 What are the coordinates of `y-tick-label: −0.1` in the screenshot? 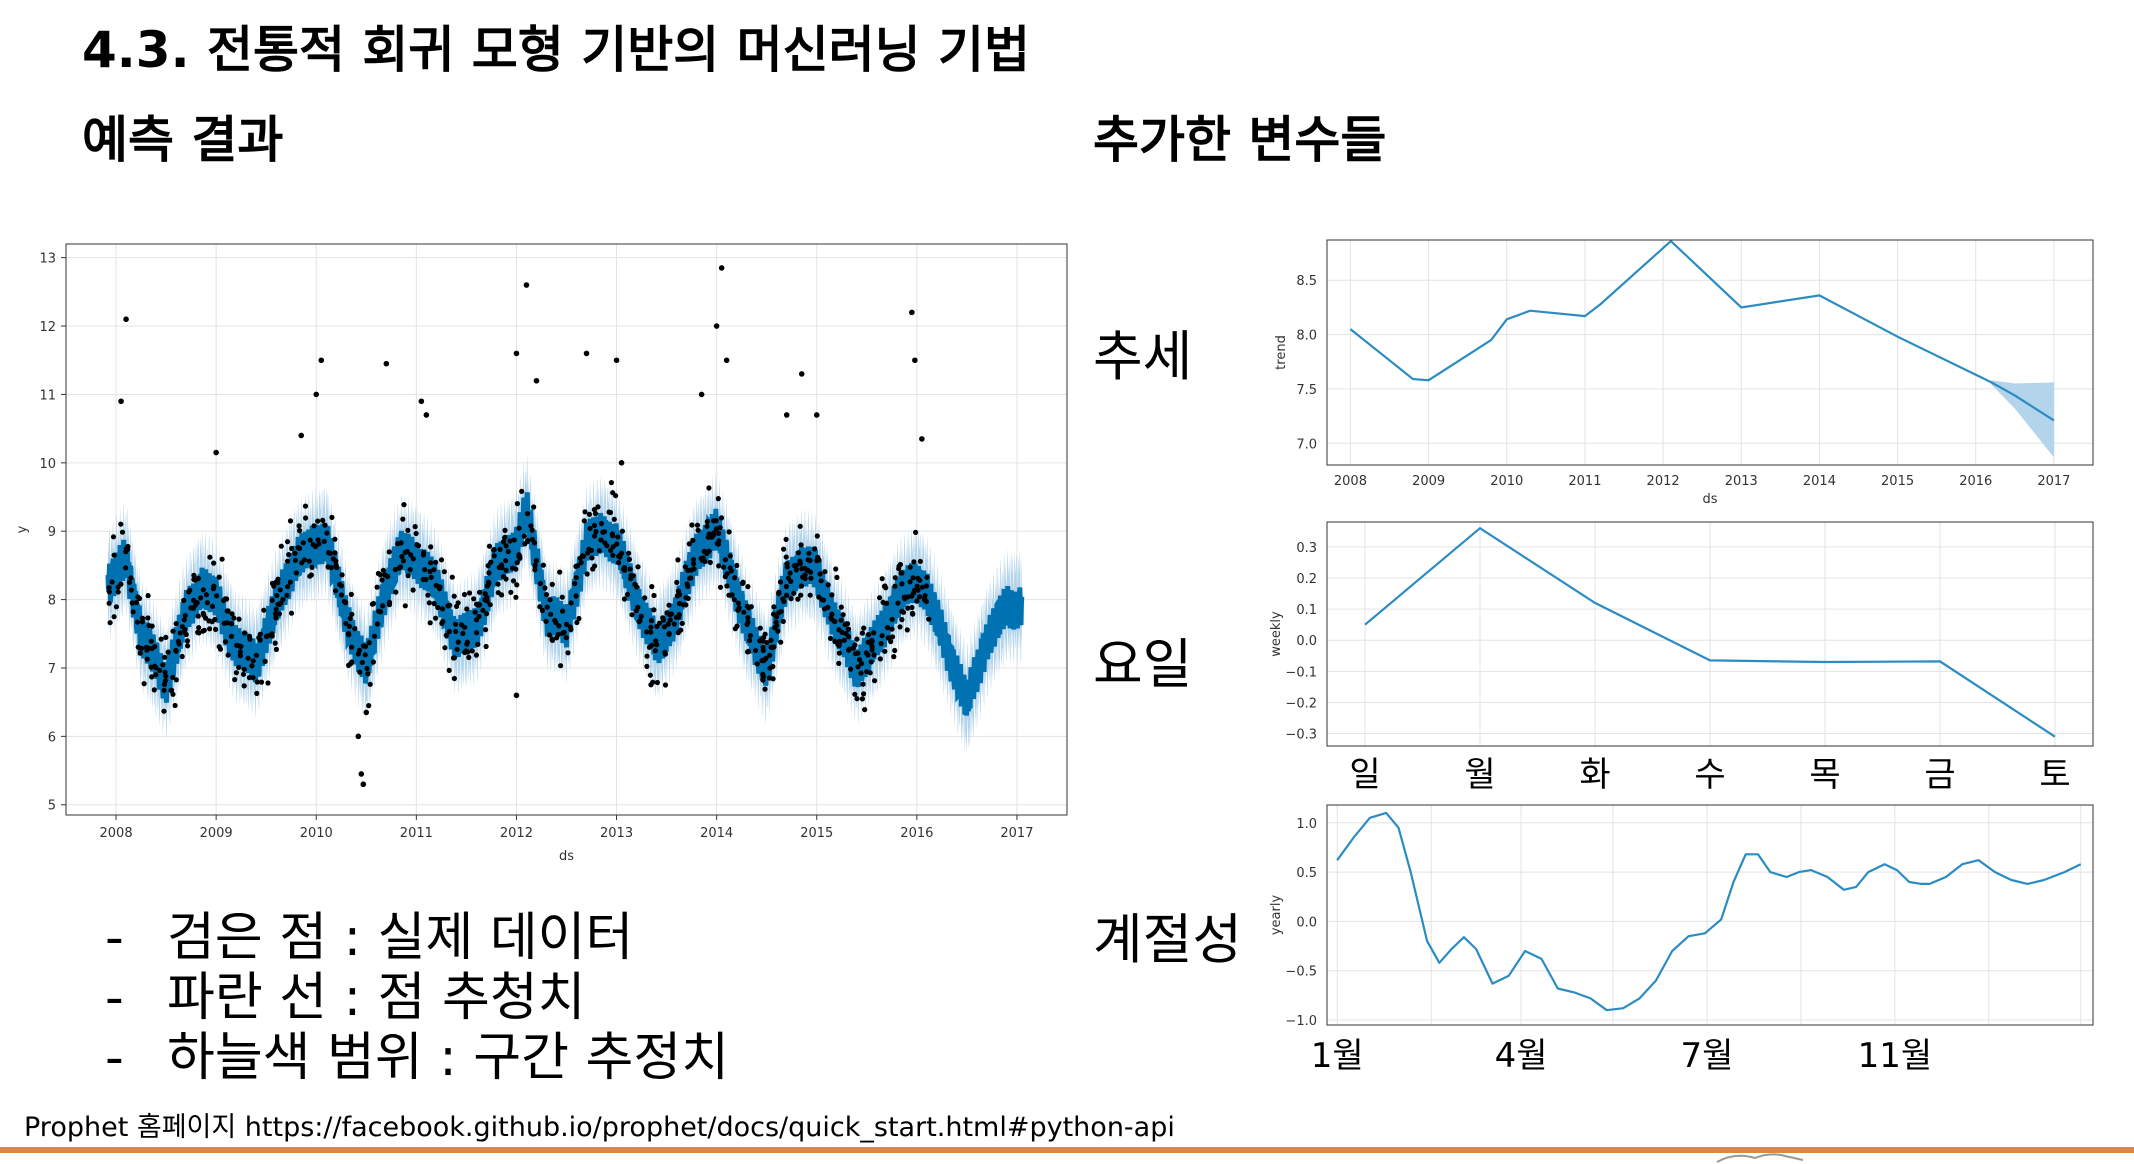 It's located at (1301, 672).